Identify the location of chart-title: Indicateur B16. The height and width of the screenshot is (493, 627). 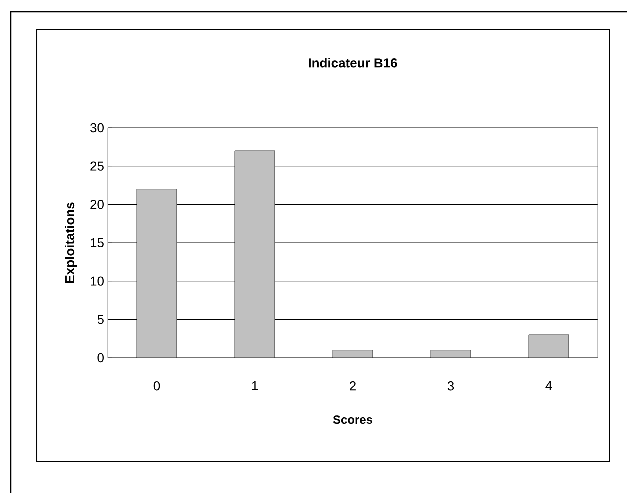
(353, 63).